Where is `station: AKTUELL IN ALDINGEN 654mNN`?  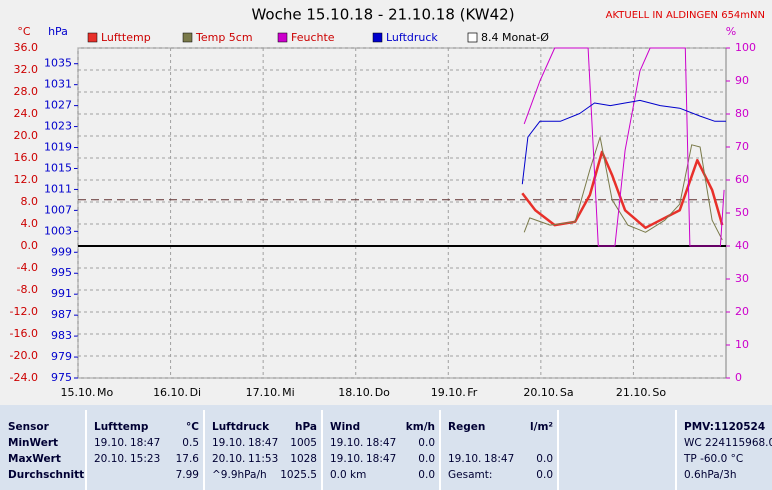 station: AKTUELL IN ALDINGEN 654mNN is located at coordinates (685, 15).